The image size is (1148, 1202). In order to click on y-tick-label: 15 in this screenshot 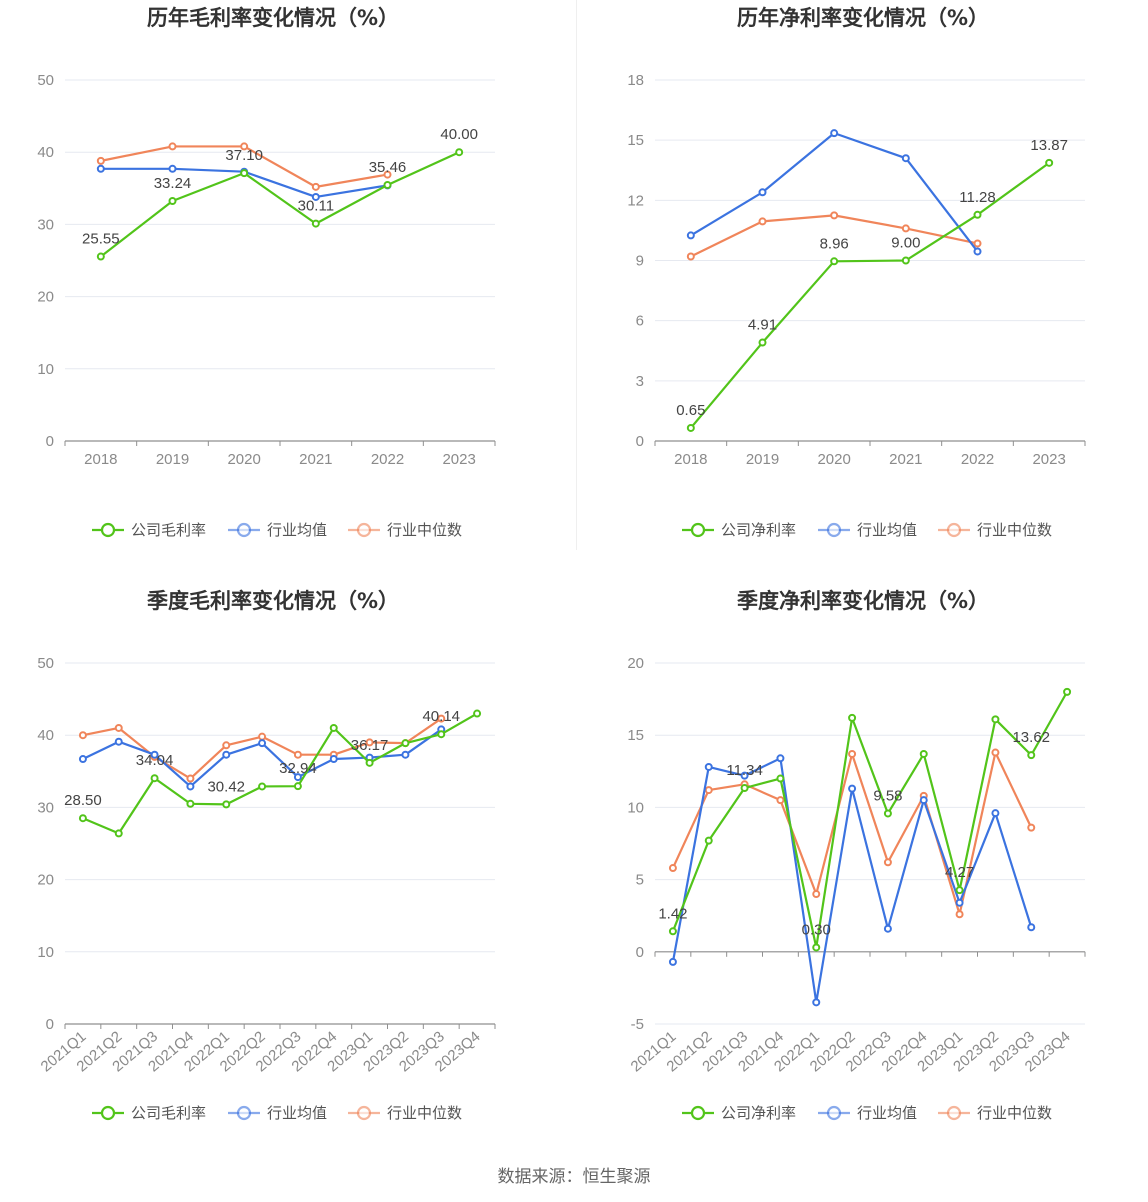, I will do `click(635, 735)`.